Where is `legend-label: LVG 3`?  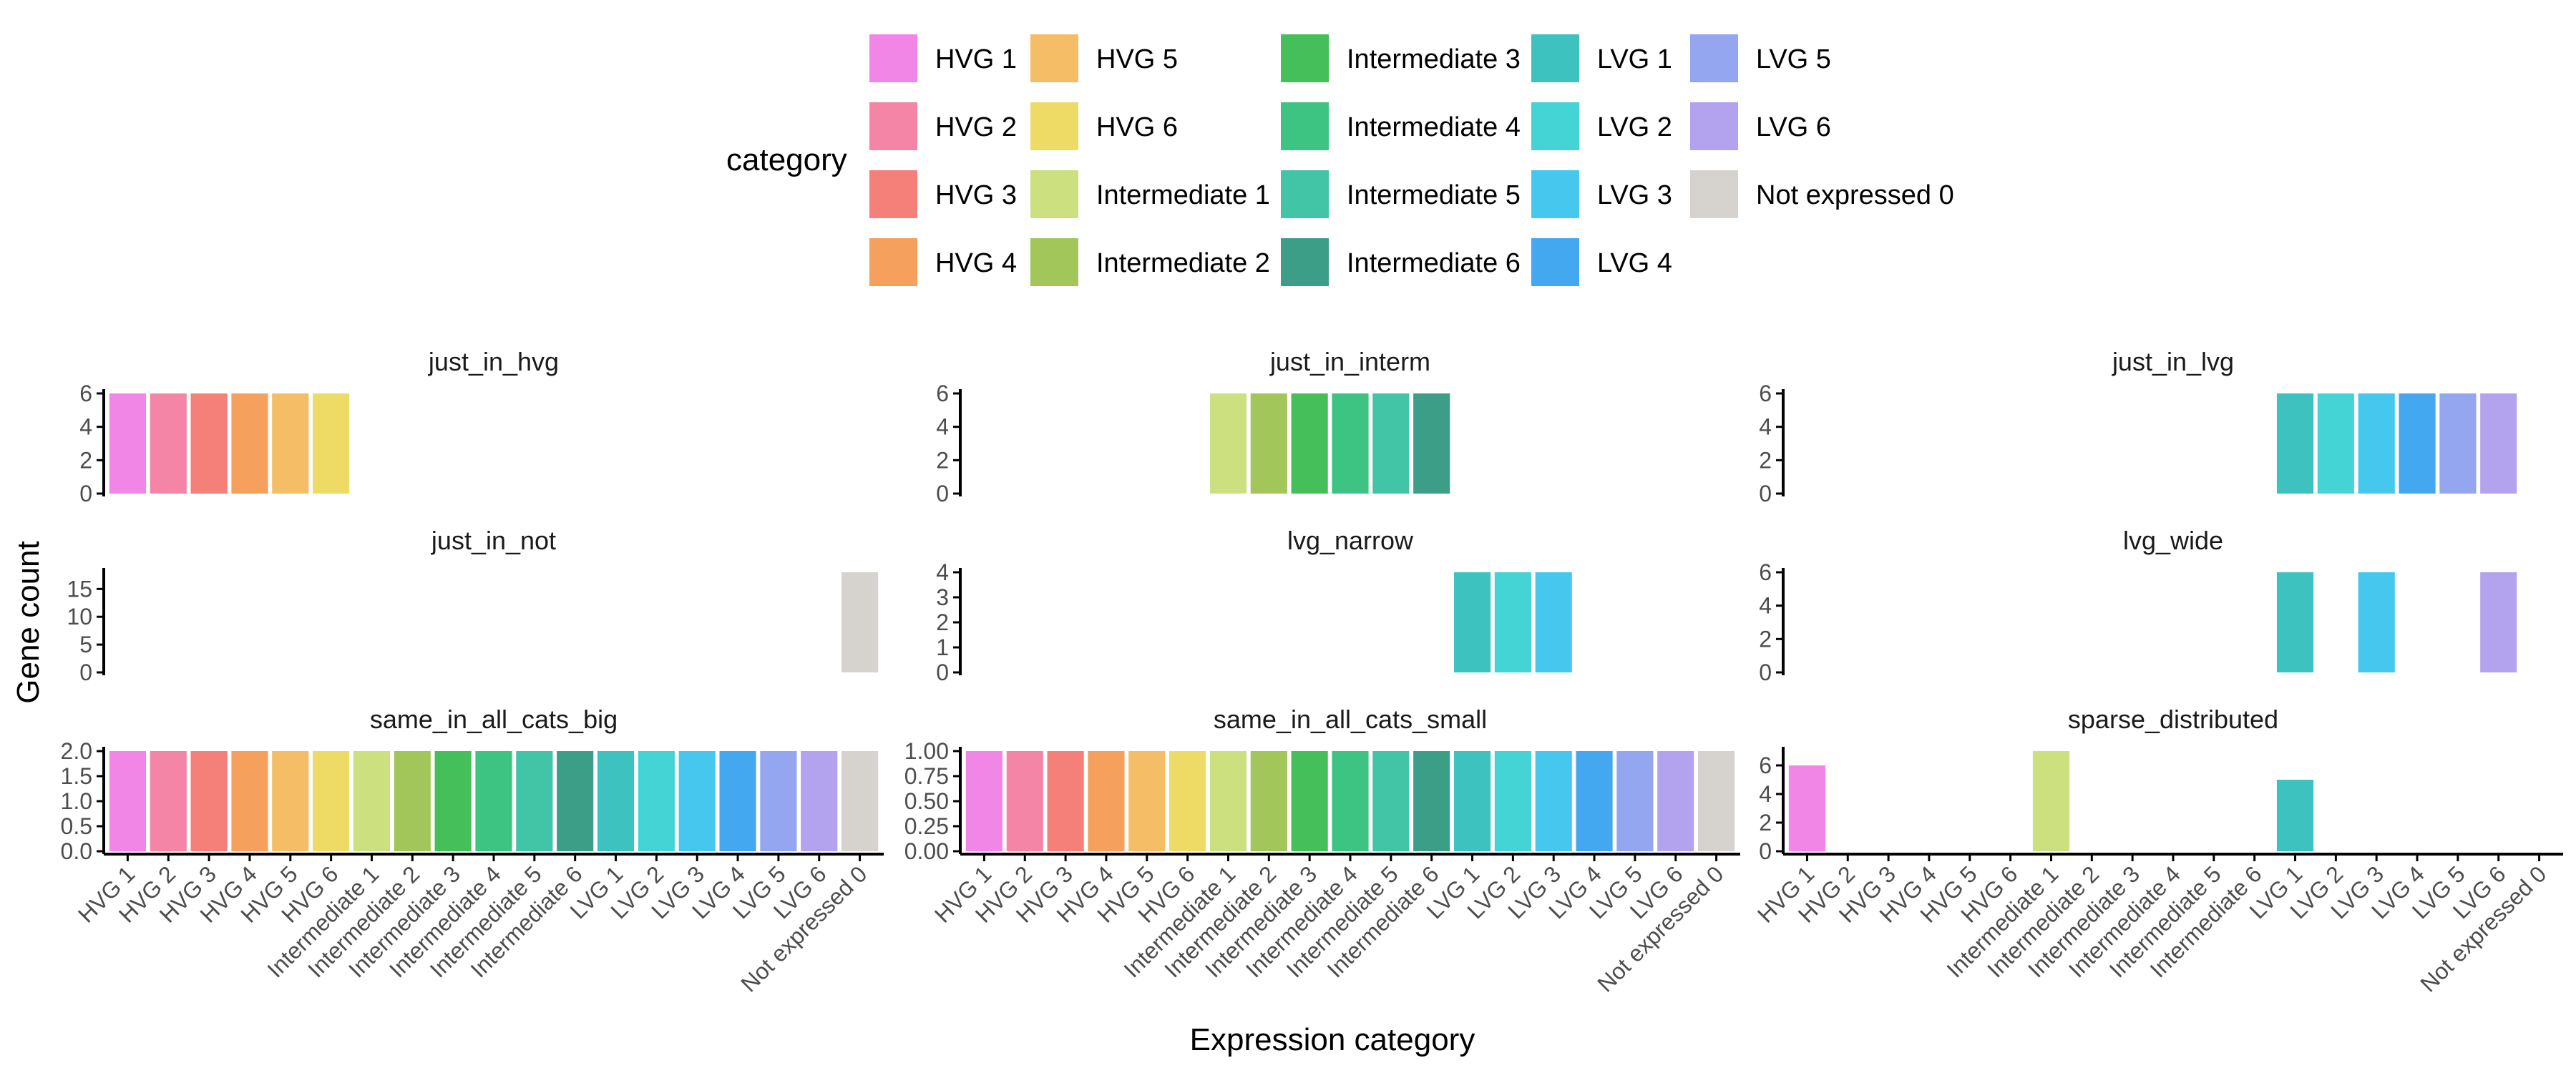
legend-label: LVG 3 is located at coordinates (1635, 195).